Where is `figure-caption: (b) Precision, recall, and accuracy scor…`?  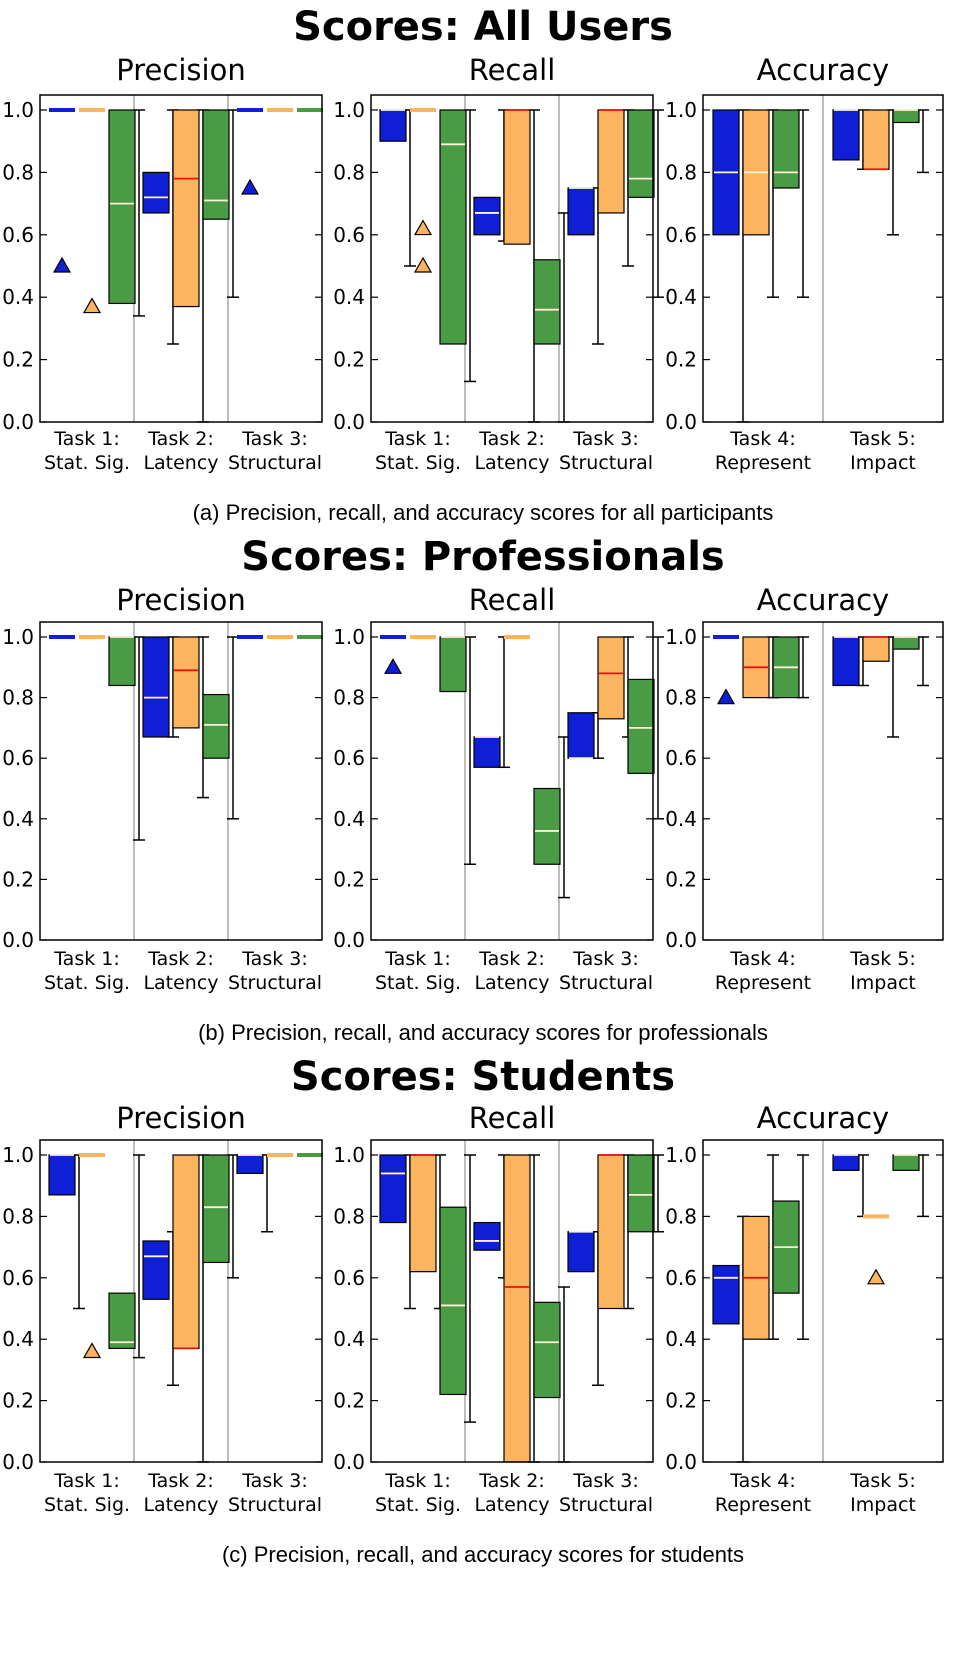
figure-caption: (b) Precision, recall, and accuracy scor… is located at coordinates (483, 1032).